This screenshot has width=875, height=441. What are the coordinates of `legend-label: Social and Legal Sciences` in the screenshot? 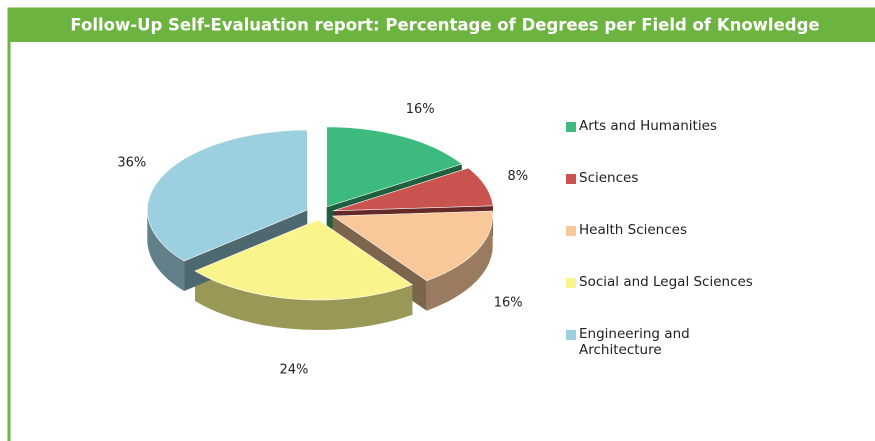 It's located at (666, 282).